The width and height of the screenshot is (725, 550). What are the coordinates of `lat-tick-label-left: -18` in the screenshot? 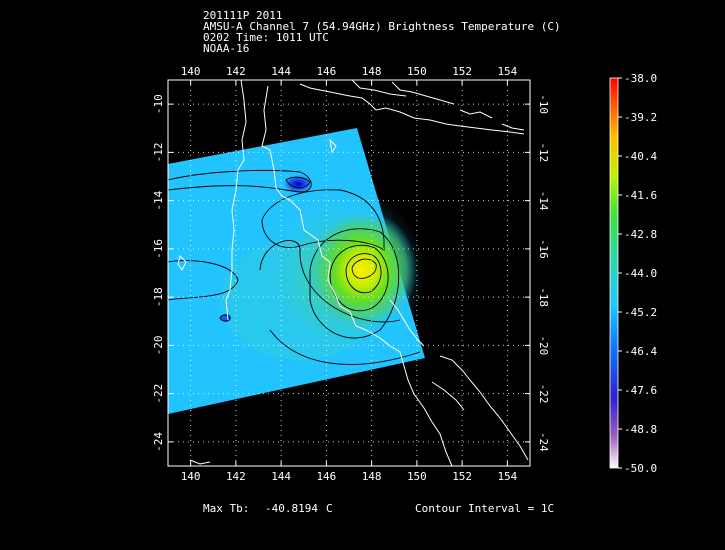 It's located at (158, 297).